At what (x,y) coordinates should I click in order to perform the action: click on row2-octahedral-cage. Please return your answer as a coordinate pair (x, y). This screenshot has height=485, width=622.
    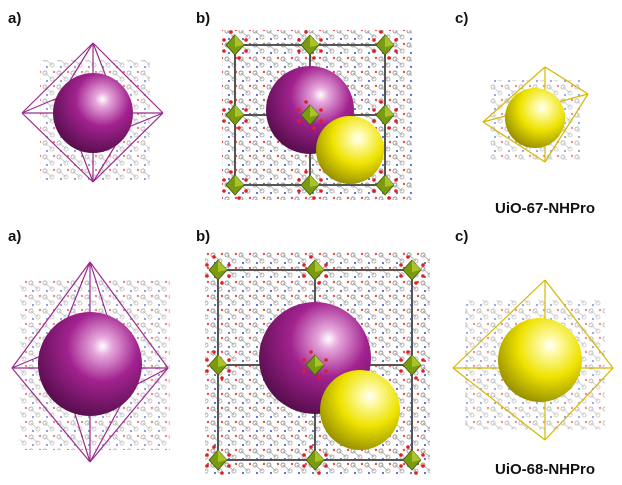
    Looking at the image, I should click on (90, 362).